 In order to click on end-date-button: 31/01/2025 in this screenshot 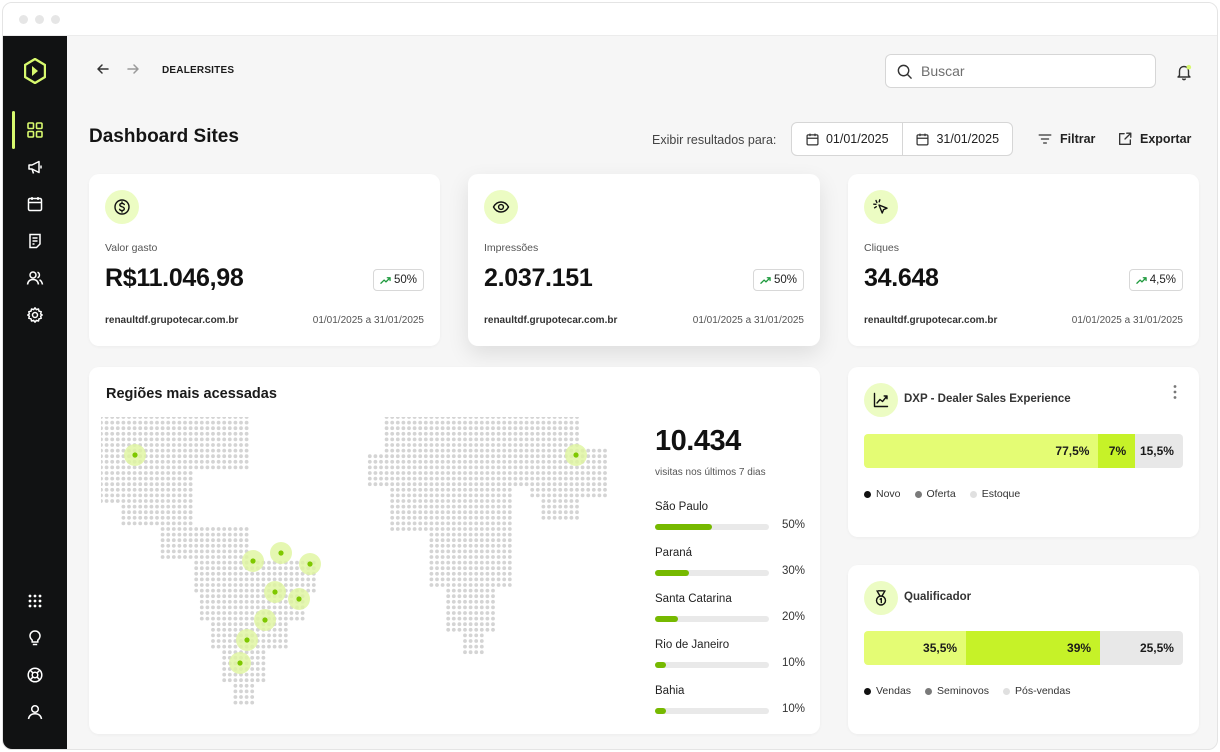, I will do `click(957, 139)`.